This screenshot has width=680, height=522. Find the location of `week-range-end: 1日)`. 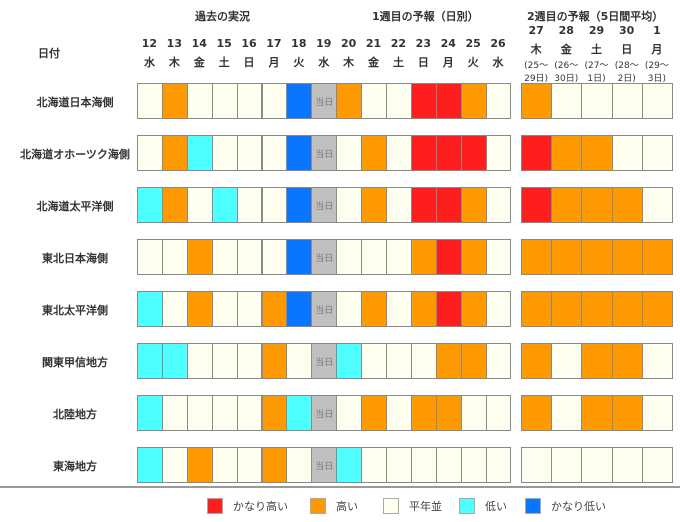

week-range-end: 1日) is located at coordinates (596, 79).